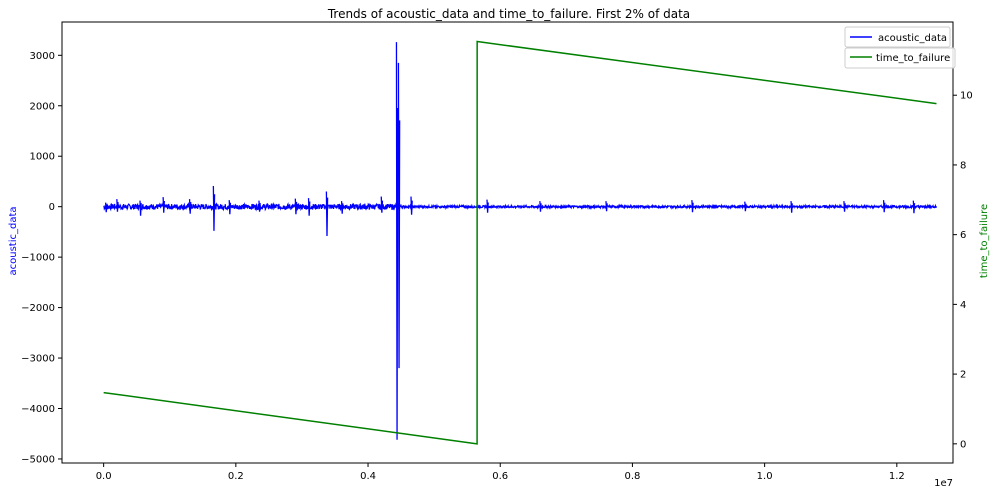 This screenshot has height=499, width=997. What do you see at coordinates (38, 359) in the screenshot?
I see `y-left-tick-label: −3000` at bounding box center [38, 359].